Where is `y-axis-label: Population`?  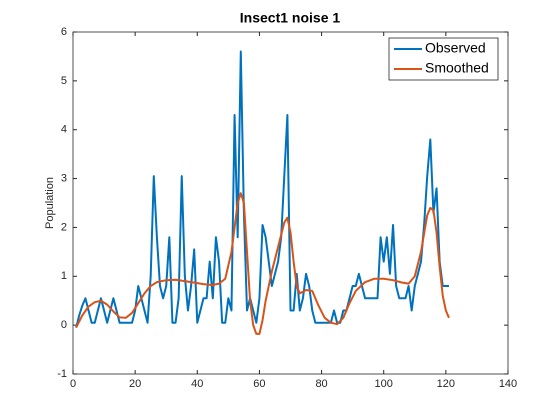
y-axis-label: Population is located at coordinates (50, 203).